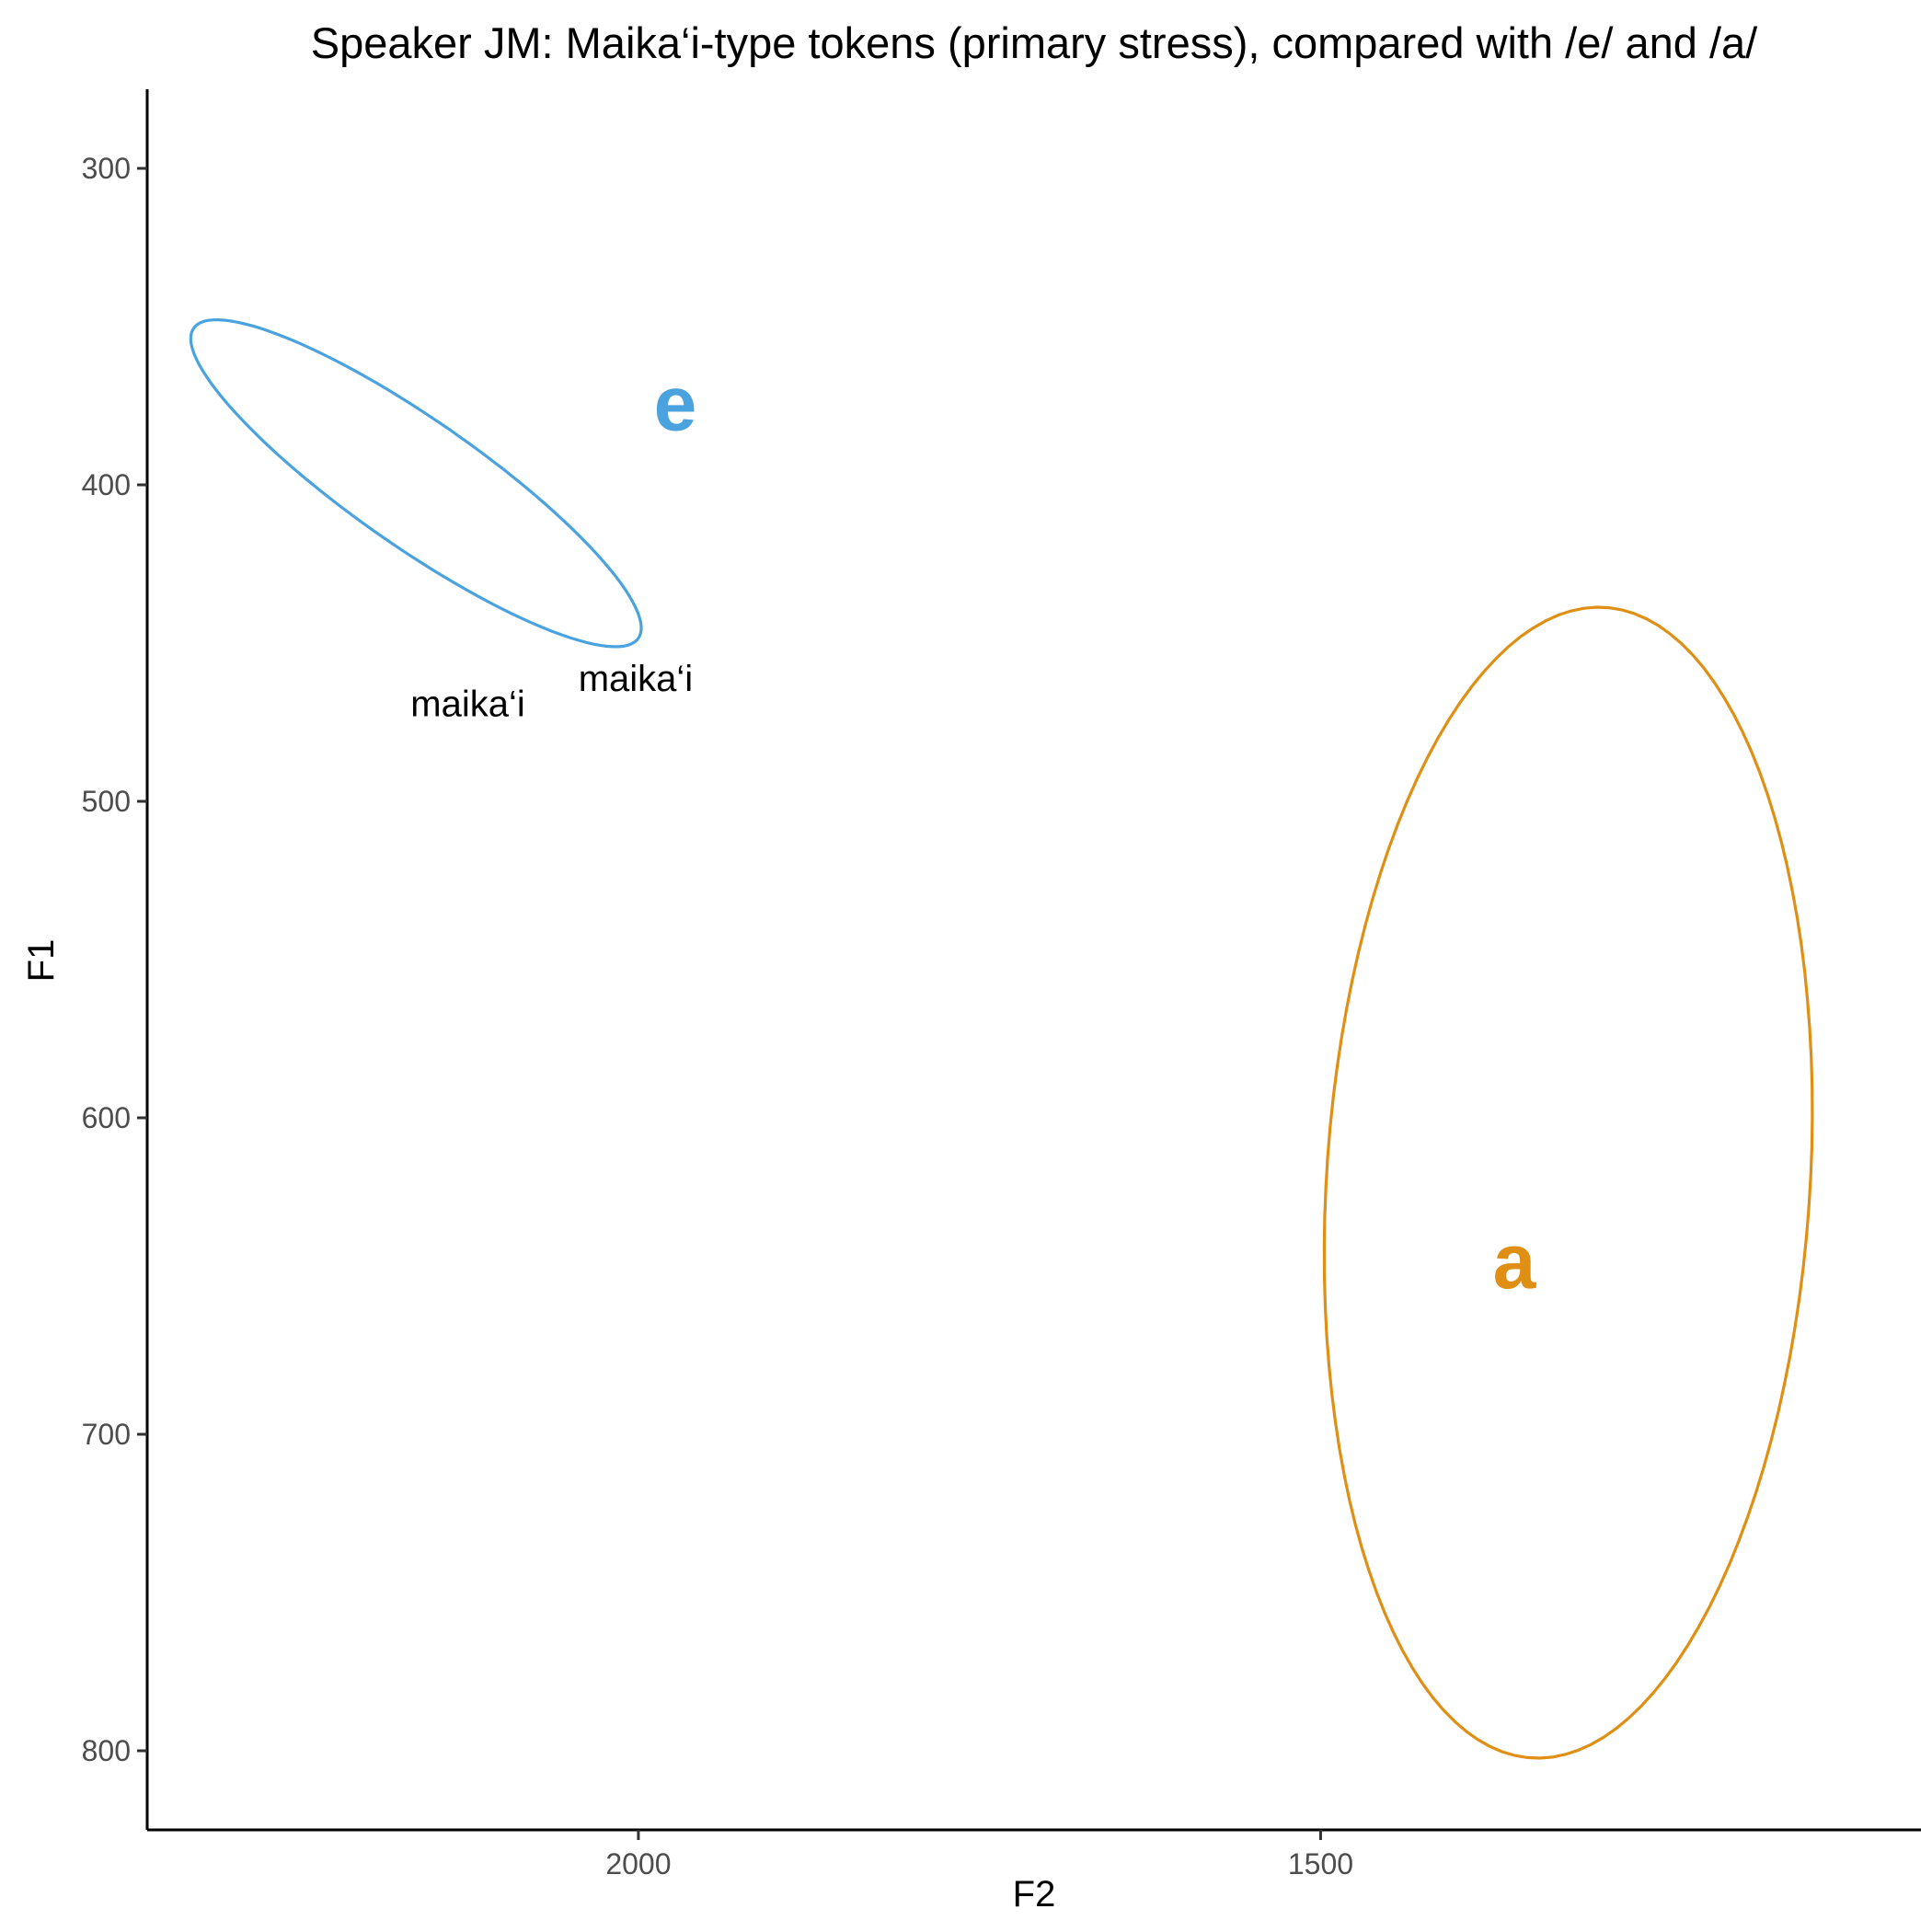  I want to click on y-tick-label: 300, so click(106, 168).